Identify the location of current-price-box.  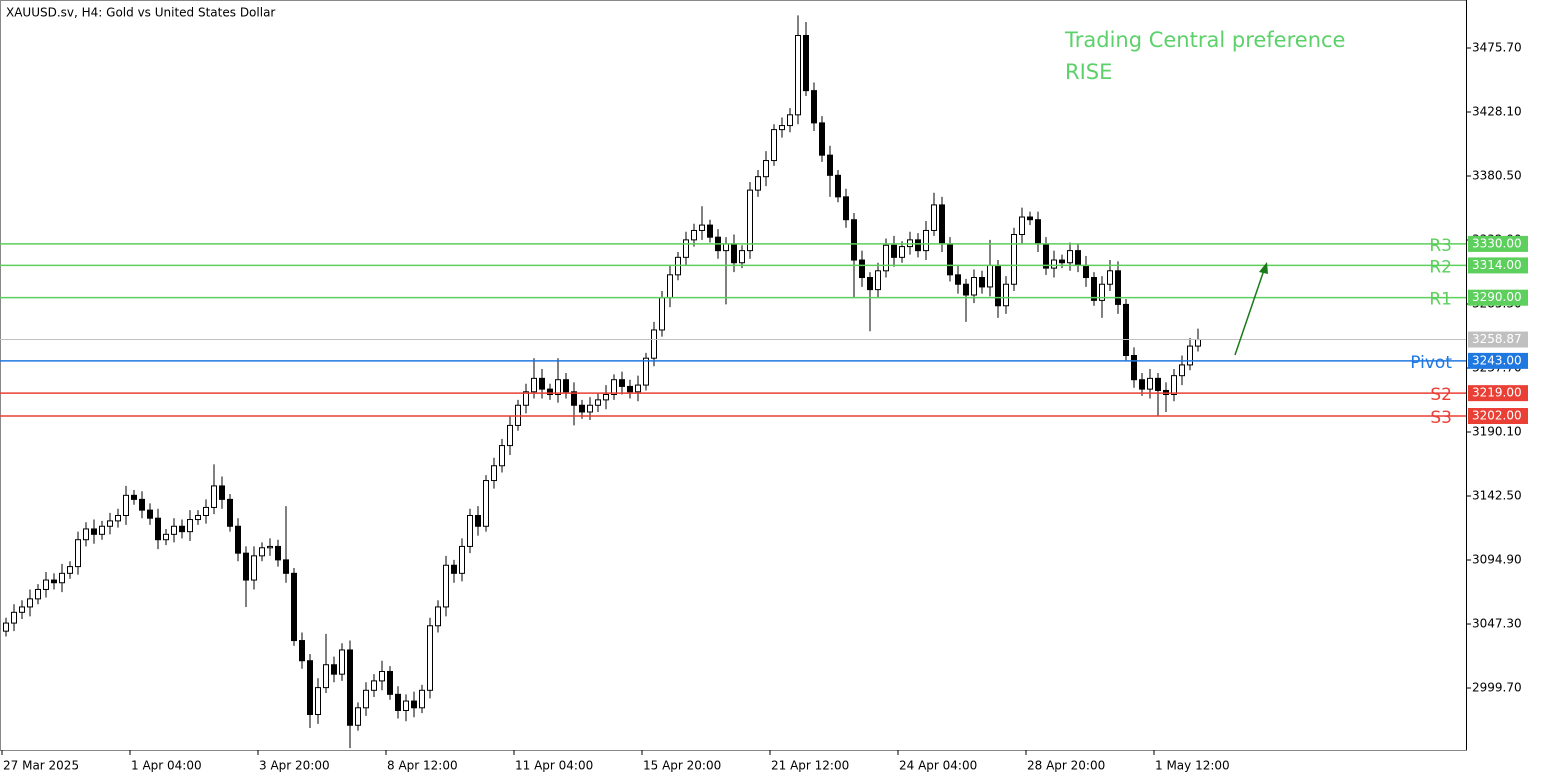
(1498, 339).